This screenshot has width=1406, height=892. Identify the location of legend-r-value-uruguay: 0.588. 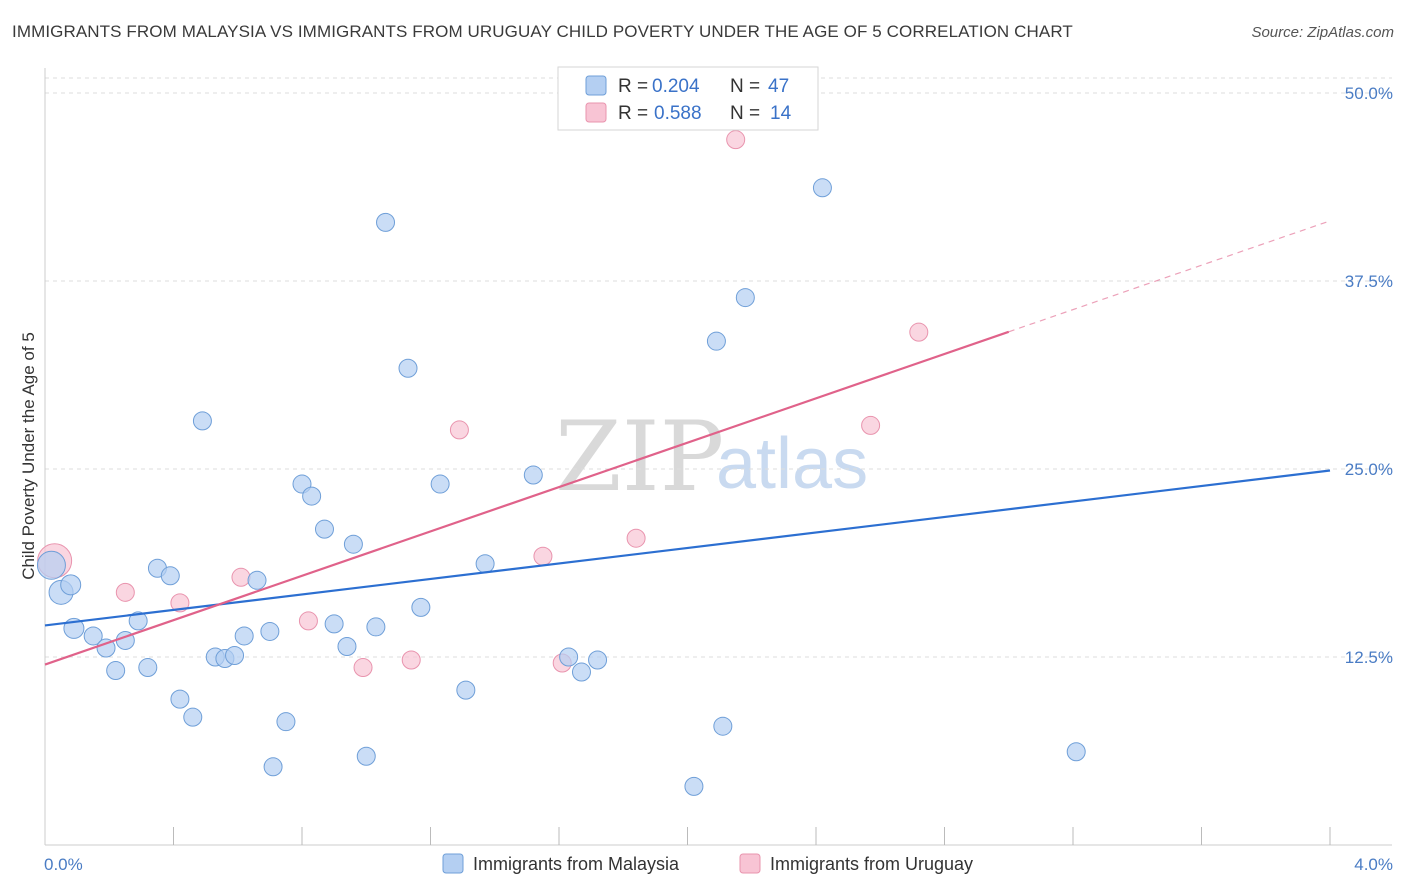
(678, 113).